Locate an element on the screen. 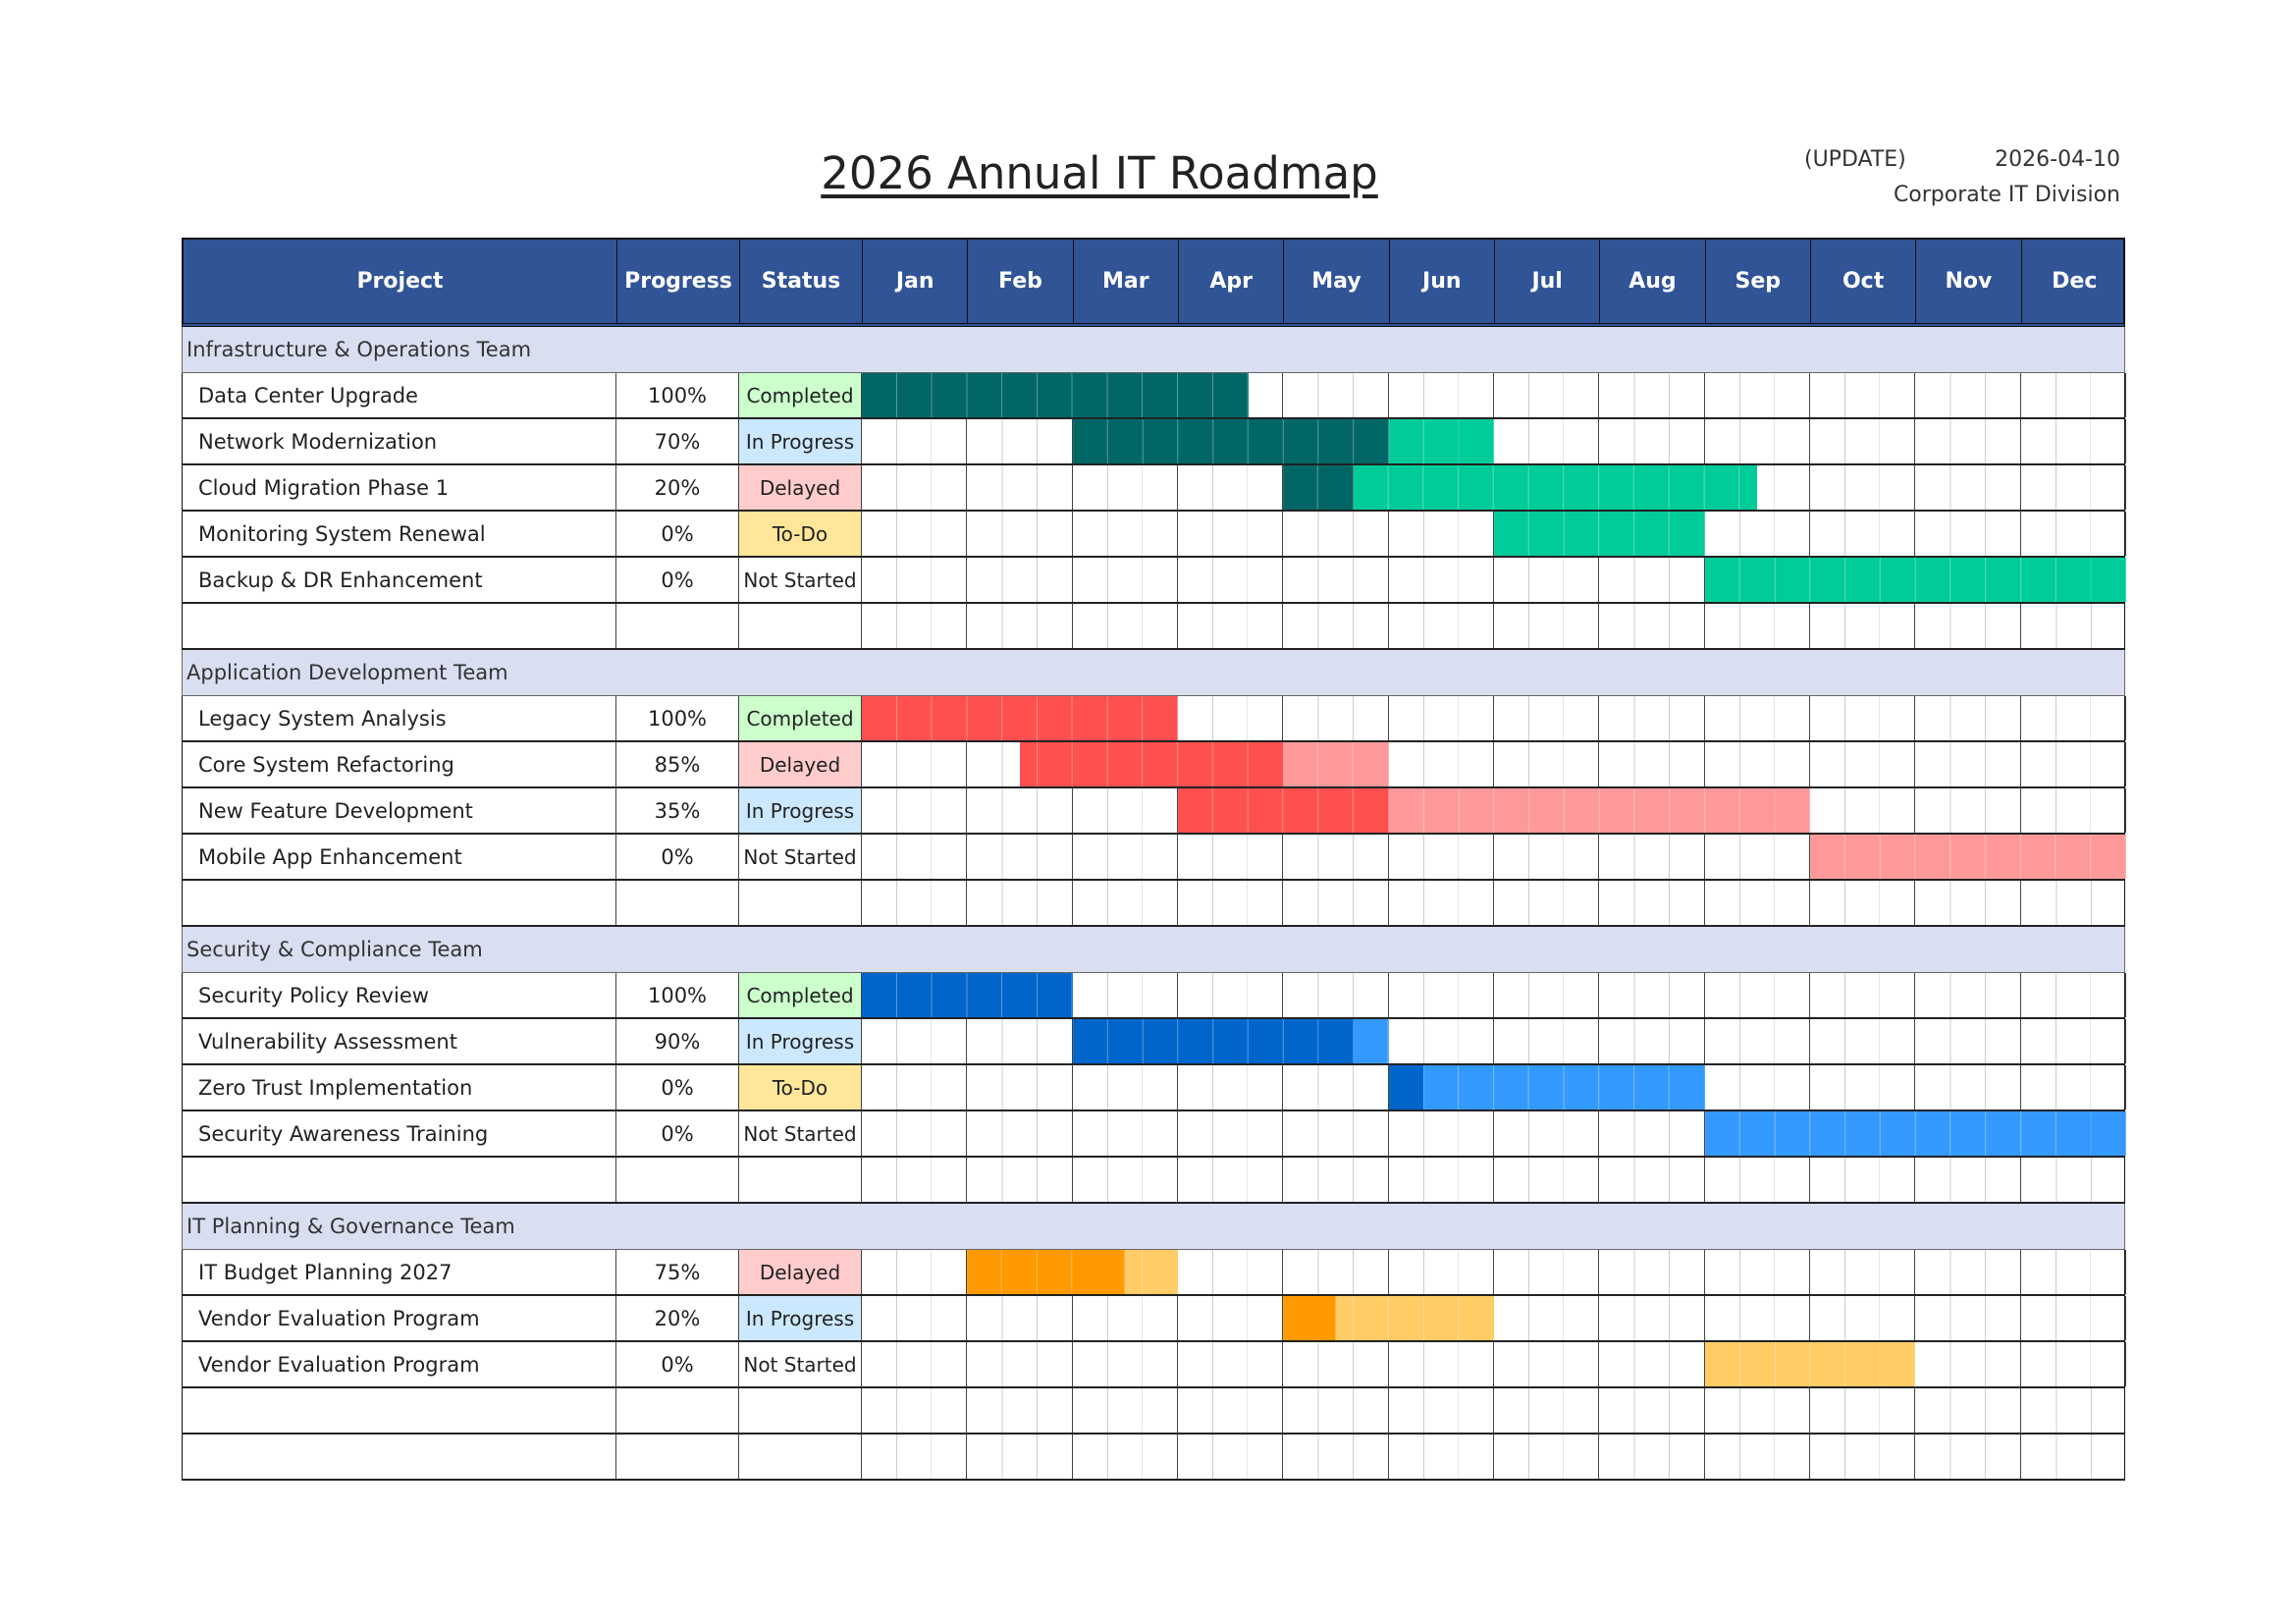 This screenshot has width=2296, height=1624. project-name: IT Budget Planning 2027 is located at coordinates (399, 1272).